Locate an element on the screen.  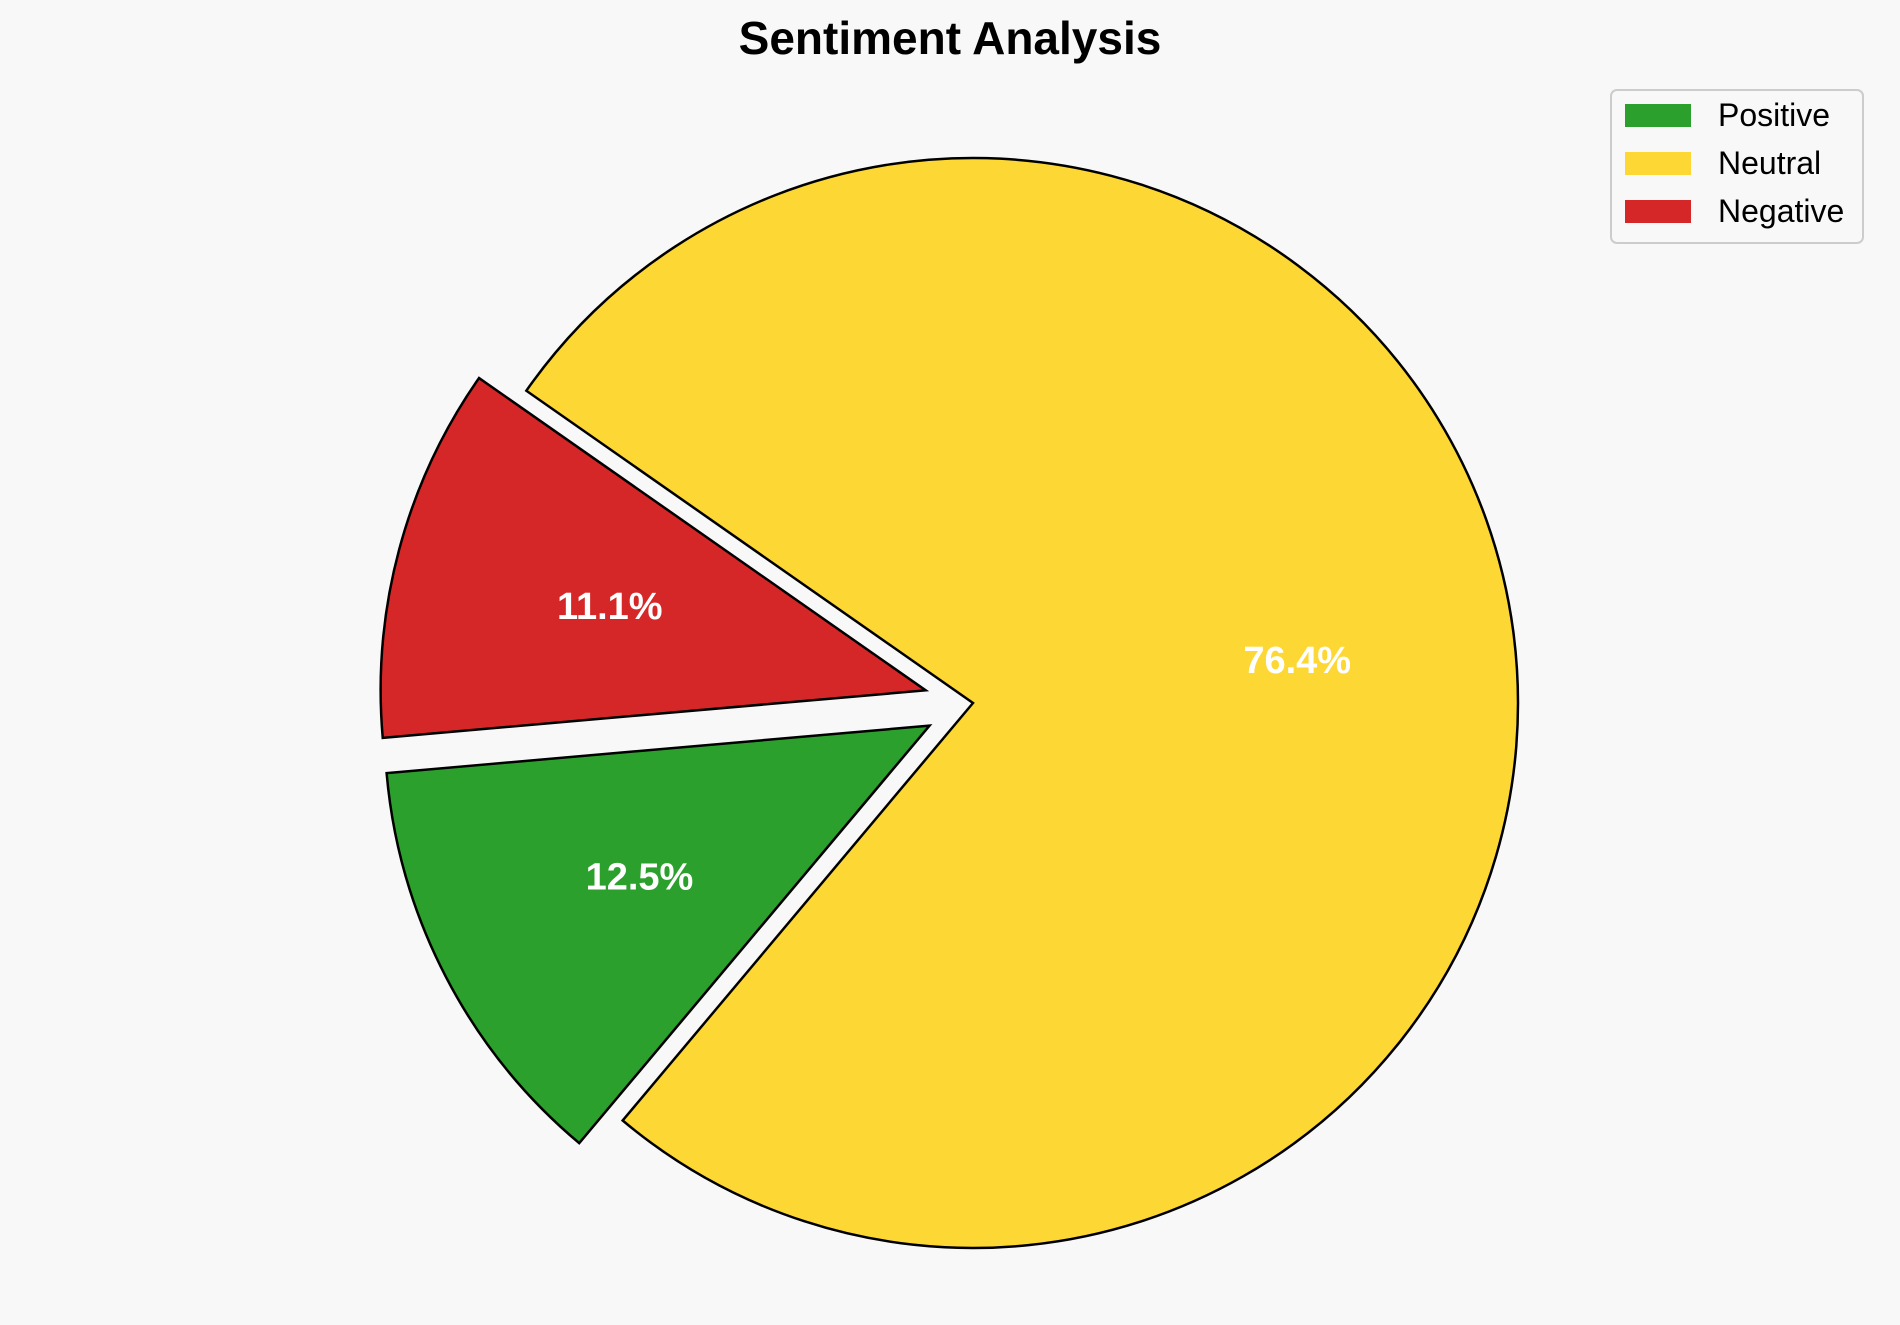
legend: Positive Neutral Negative is located at coordinates (1737, 166).